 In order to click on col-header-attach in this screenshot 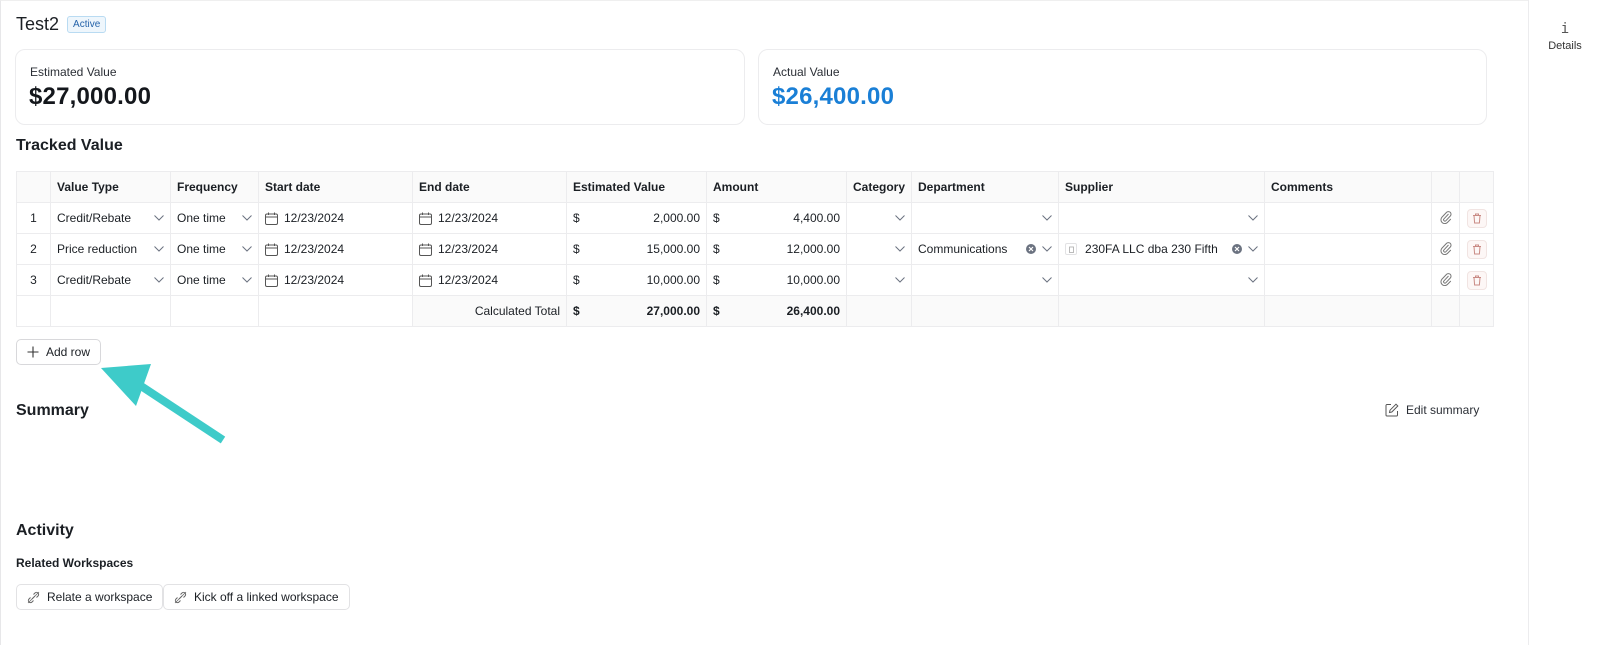, I will do `click(1446, 187)`.